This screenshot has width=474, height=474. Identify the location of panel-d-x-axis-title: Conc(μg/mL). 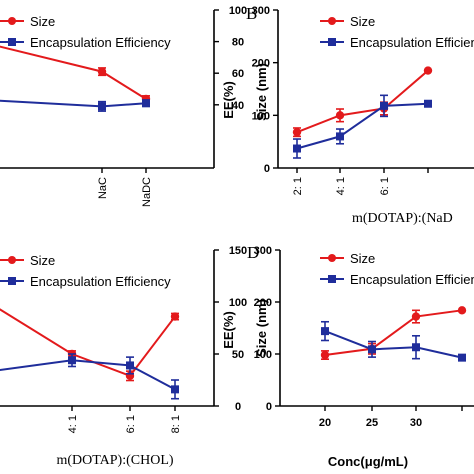
(368, 461).